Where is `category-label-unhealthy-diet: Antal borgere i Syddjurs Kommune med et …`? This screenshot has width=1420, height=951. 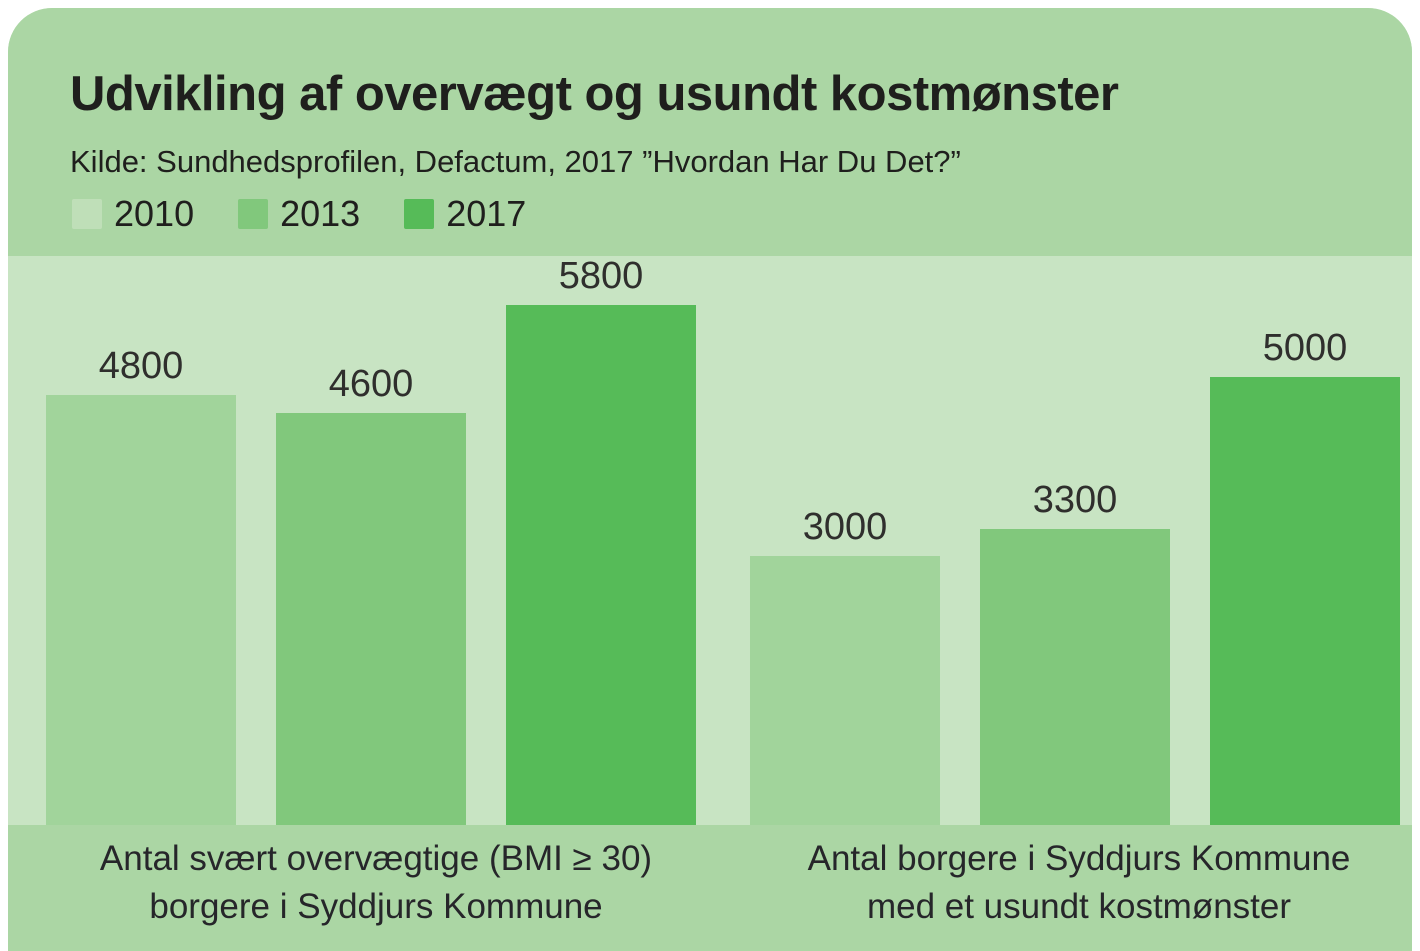
category-label-unhealthy-diet: Antal borgere i Syddjurs Kommune med et … is located at coordinates (1079, 882).